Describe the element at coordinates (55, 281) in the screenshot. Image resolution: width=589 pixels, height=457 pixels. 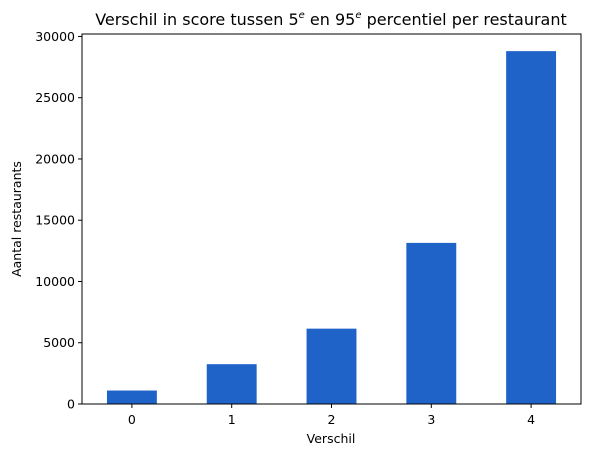
I see `y-tick-label: 10000` at that location.